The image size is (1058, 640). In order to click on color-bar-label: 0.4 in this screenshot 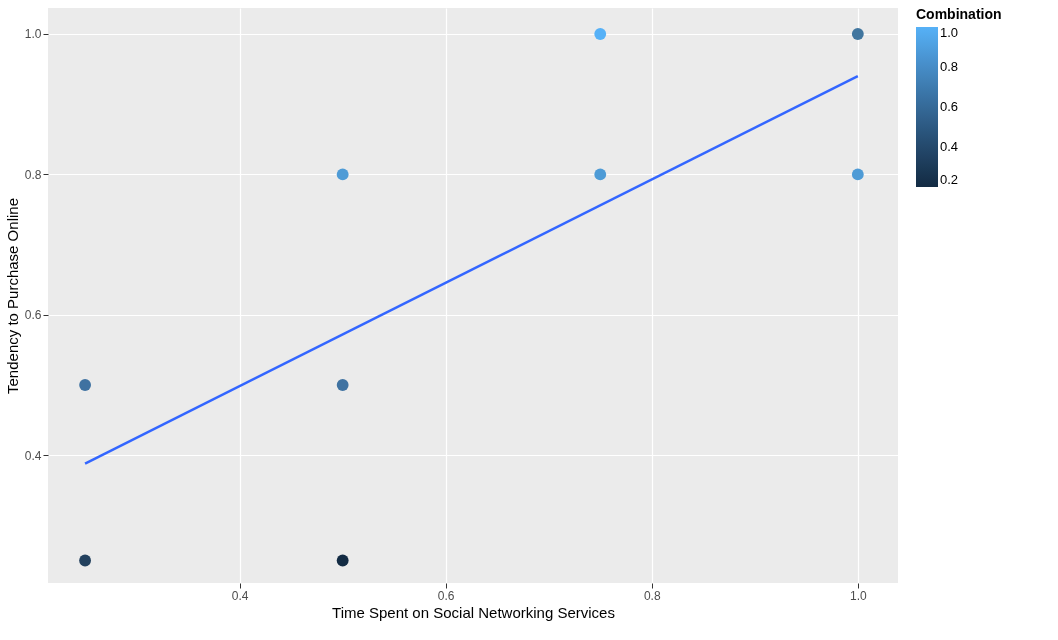, I will do `click(949, 146)`.